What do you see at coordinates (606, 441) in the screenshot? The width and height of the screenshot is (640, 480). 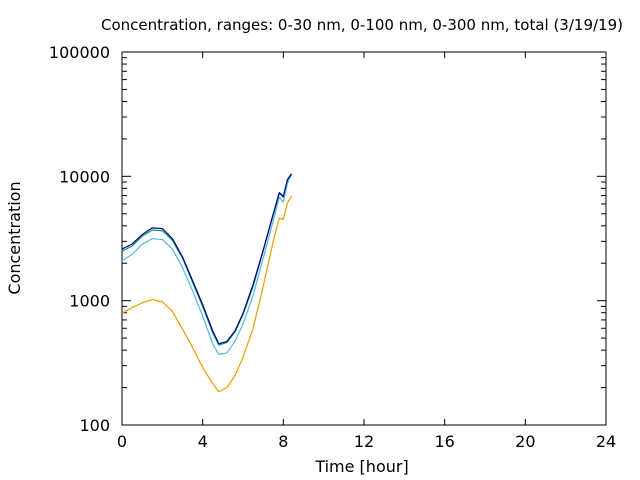 I see `x-tick-label: 24` at bounding box center [606, 441].